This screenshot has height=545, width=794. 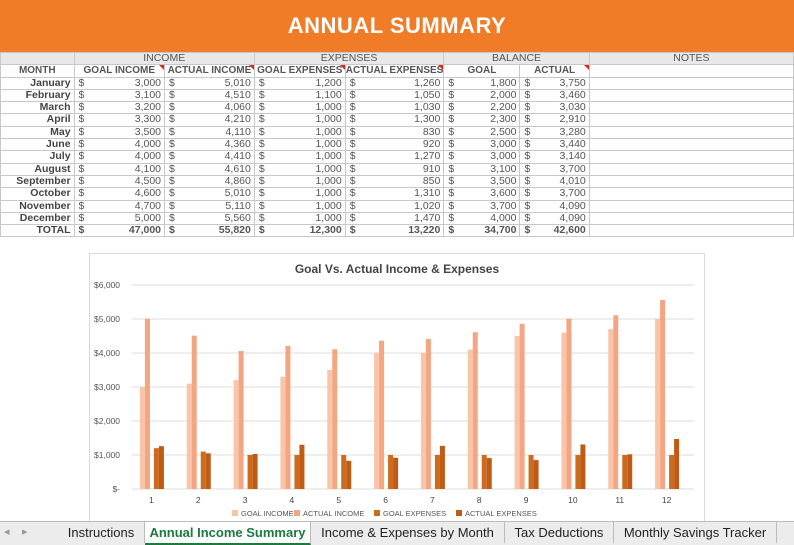 I want to click on goal-expenses-cell: $1,100, so click(x=299, y=95).